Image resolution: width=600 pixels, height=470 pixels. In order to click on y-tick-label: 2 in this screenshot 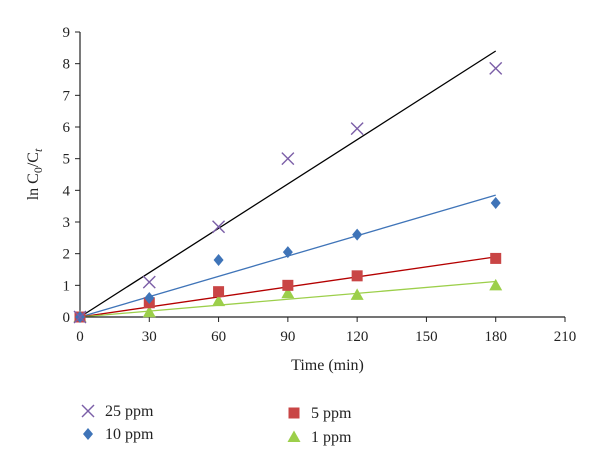, I will do `click(67, 255)`.